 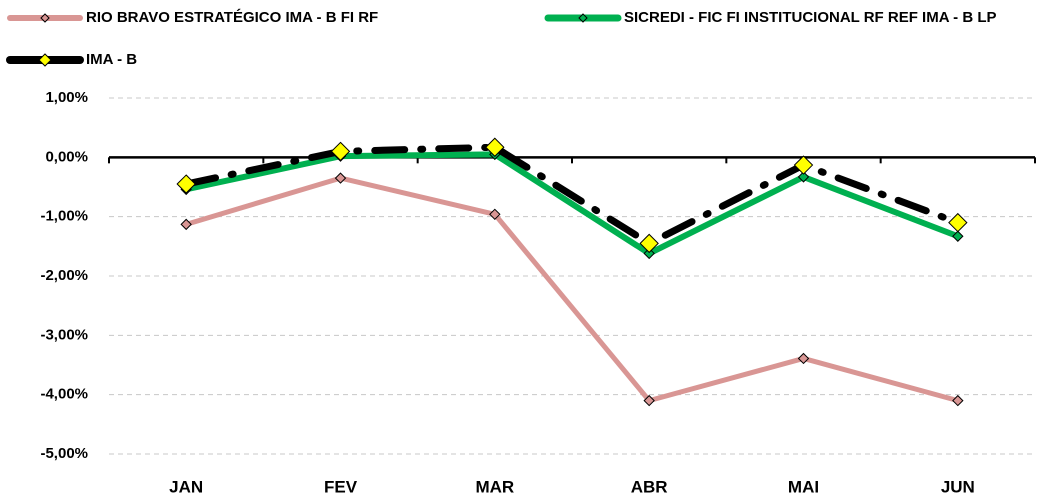 What do you see at coordinates (64, 216) in the screenshot?
I see `y-tick-label: -1,00%` at bounding box center [64, 216].